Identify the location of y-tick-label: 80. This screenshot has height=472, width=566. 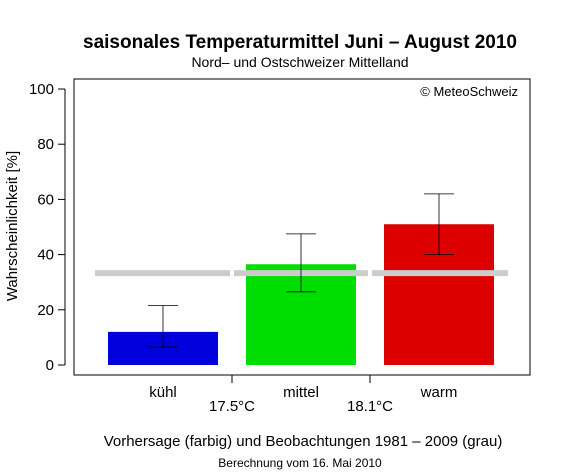
(45, 144).